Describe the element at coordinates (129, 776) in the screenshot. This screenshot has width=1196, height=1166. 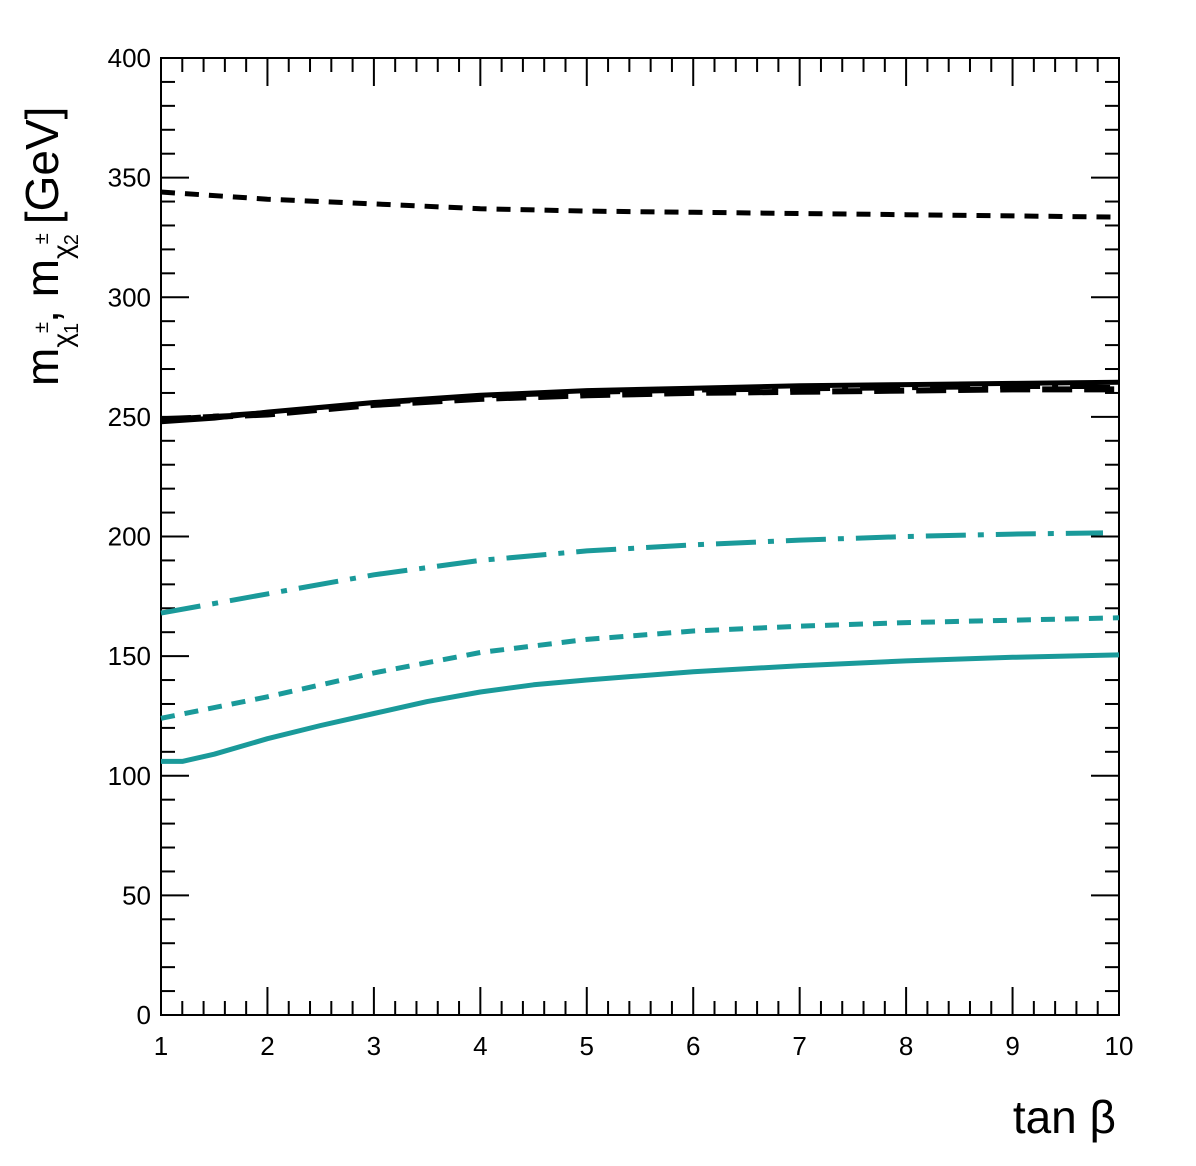
I see `y-tick-label: 100` at that location.